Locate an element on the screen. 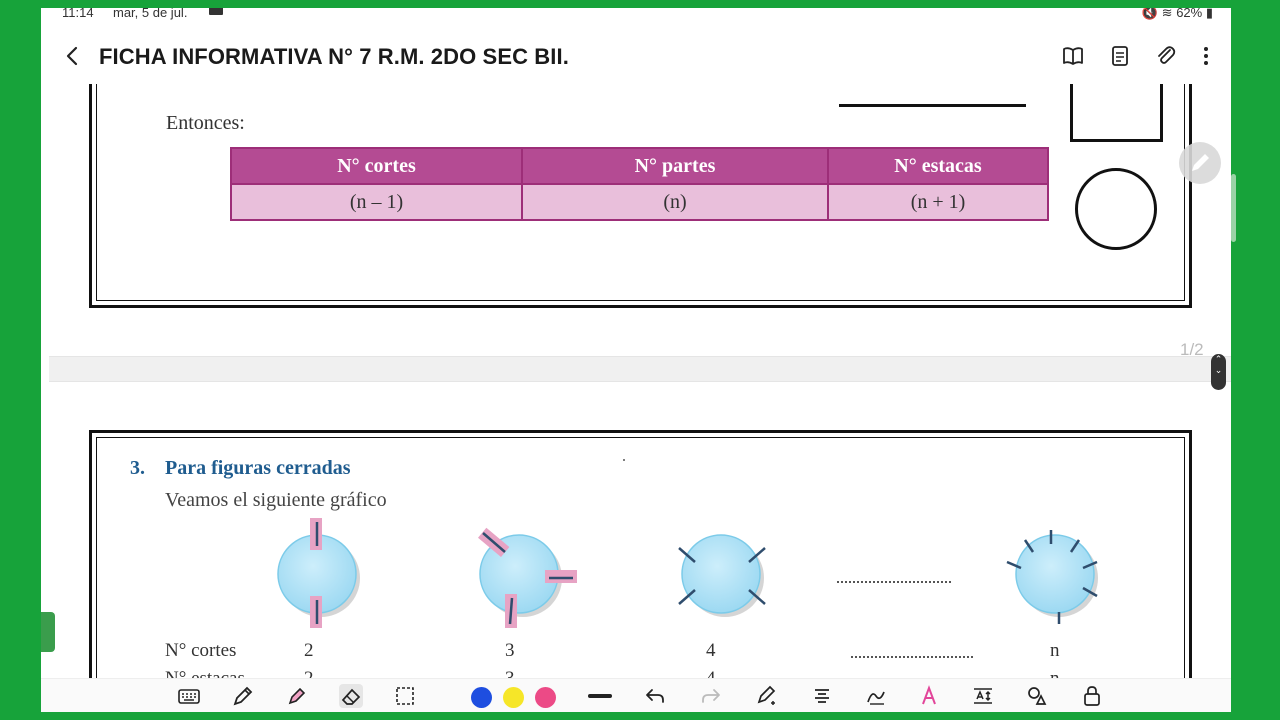 Image resolution: width=1280 pixels, height=720 pixels. table-header-cell: N° estacas is located at coordinates (938, 166).